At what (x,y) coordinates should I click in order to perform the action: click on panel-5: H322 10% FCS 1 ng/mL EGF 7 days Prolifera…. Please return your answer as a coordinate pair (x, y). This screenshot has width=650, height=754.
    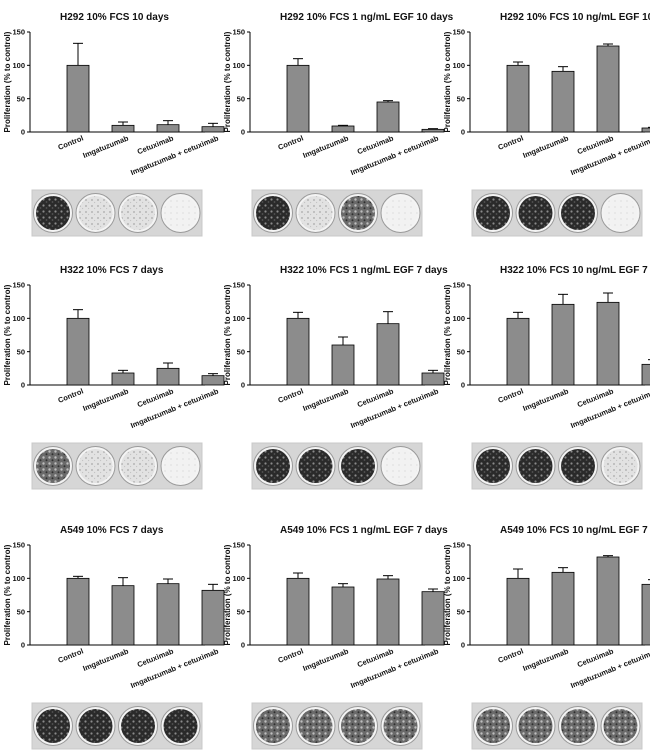
    Looking at the image, I should click on (335, 377).